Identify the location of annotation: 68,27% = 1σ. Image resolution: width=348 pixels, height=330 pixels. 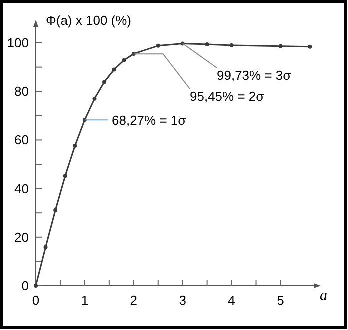
(149, 120).